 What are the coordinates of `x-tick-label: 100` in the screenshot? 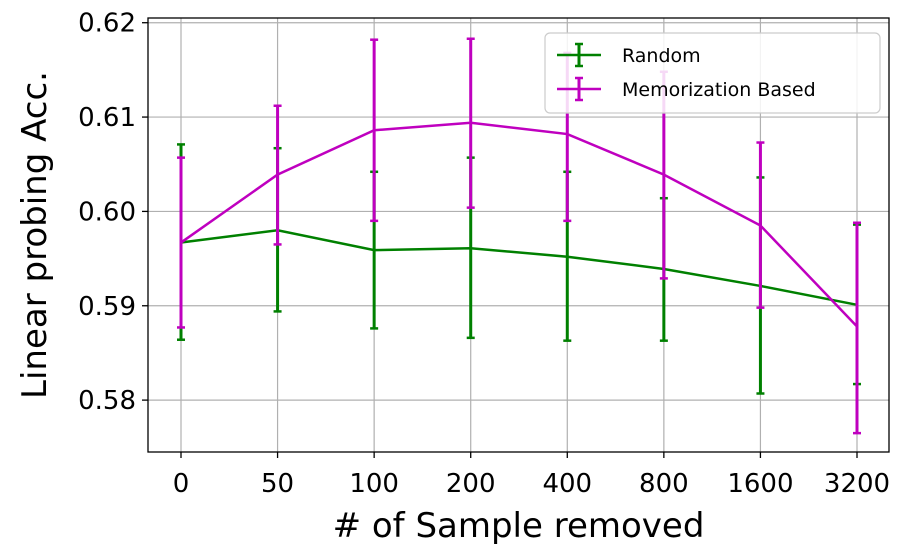 It's located at (374, 484).